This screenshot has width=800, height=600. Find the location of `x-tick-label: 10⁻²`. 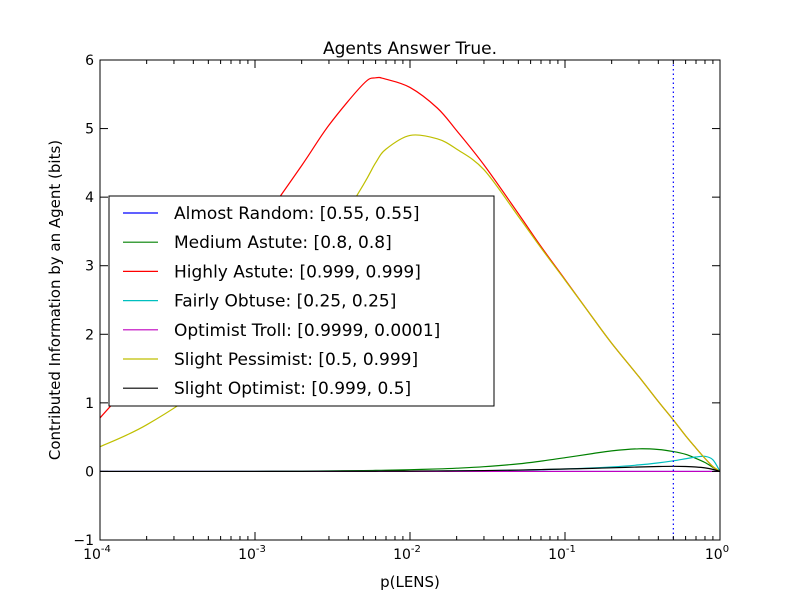

x-tick-label: 10⁻² is located at coordinates (407, 553).